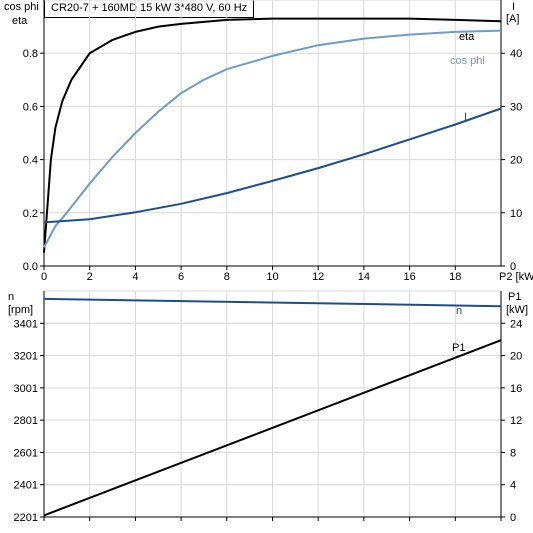 The width and height of the screenshot is (533, 533). Describe the element at coordinates (465, 117) in the screenshot. I see `series-label-I: I` at that location.